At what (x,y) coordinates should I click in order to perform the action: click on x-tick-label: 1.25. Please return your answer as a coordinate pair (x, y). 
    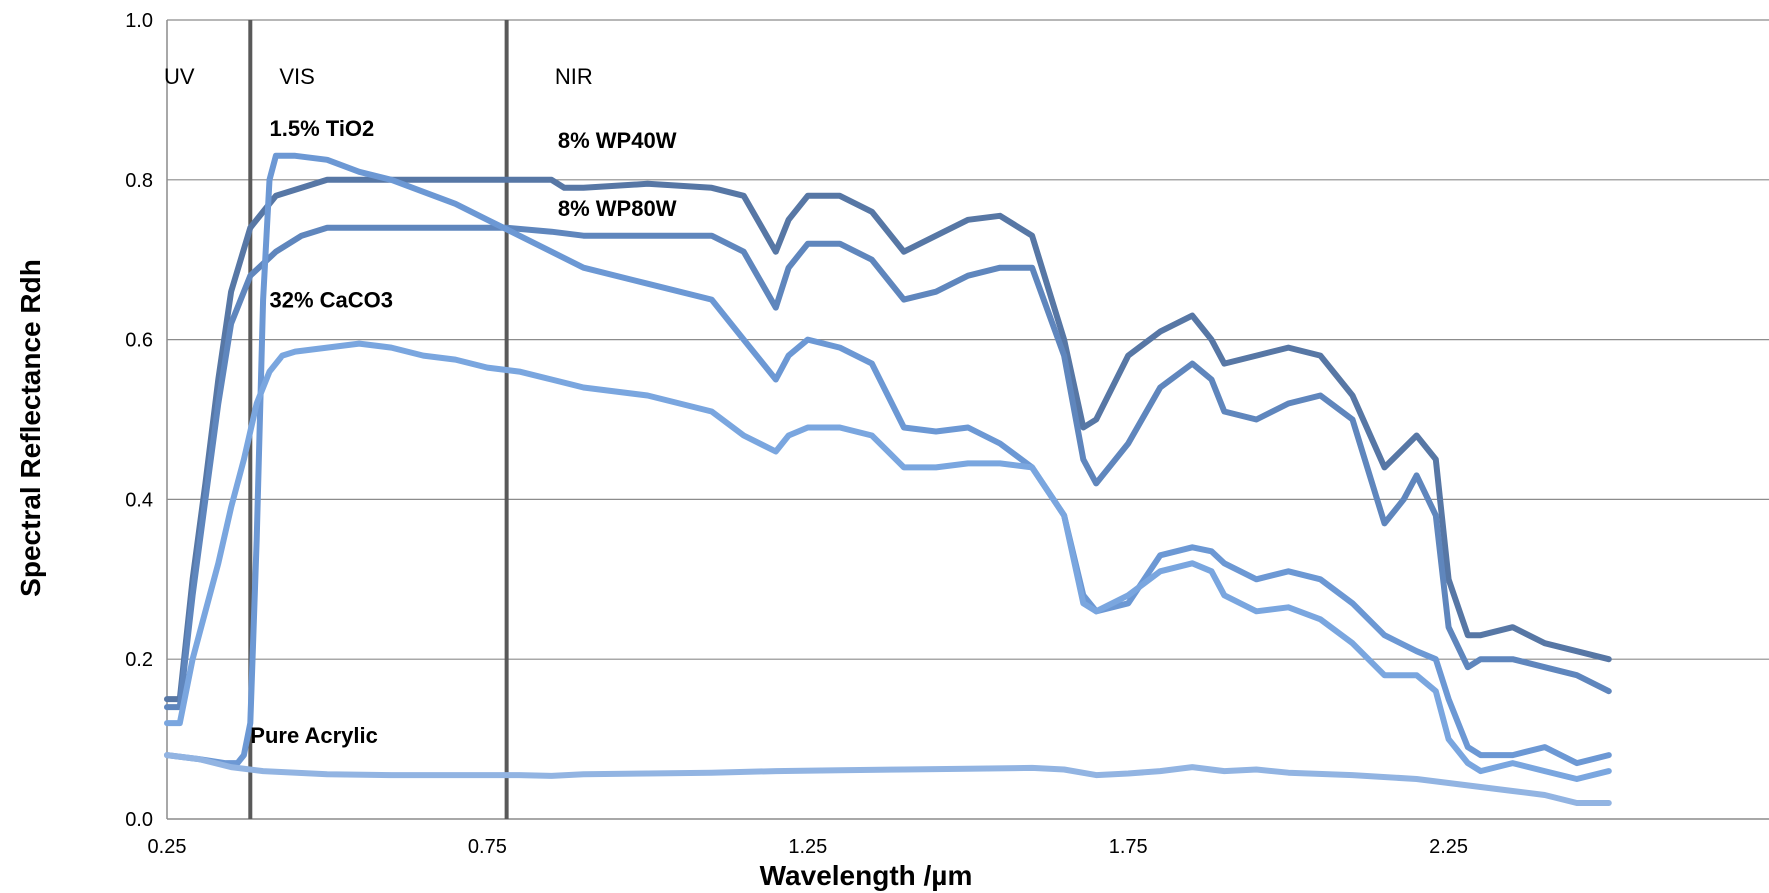
    Looking at the image, I should click on (807, 847).